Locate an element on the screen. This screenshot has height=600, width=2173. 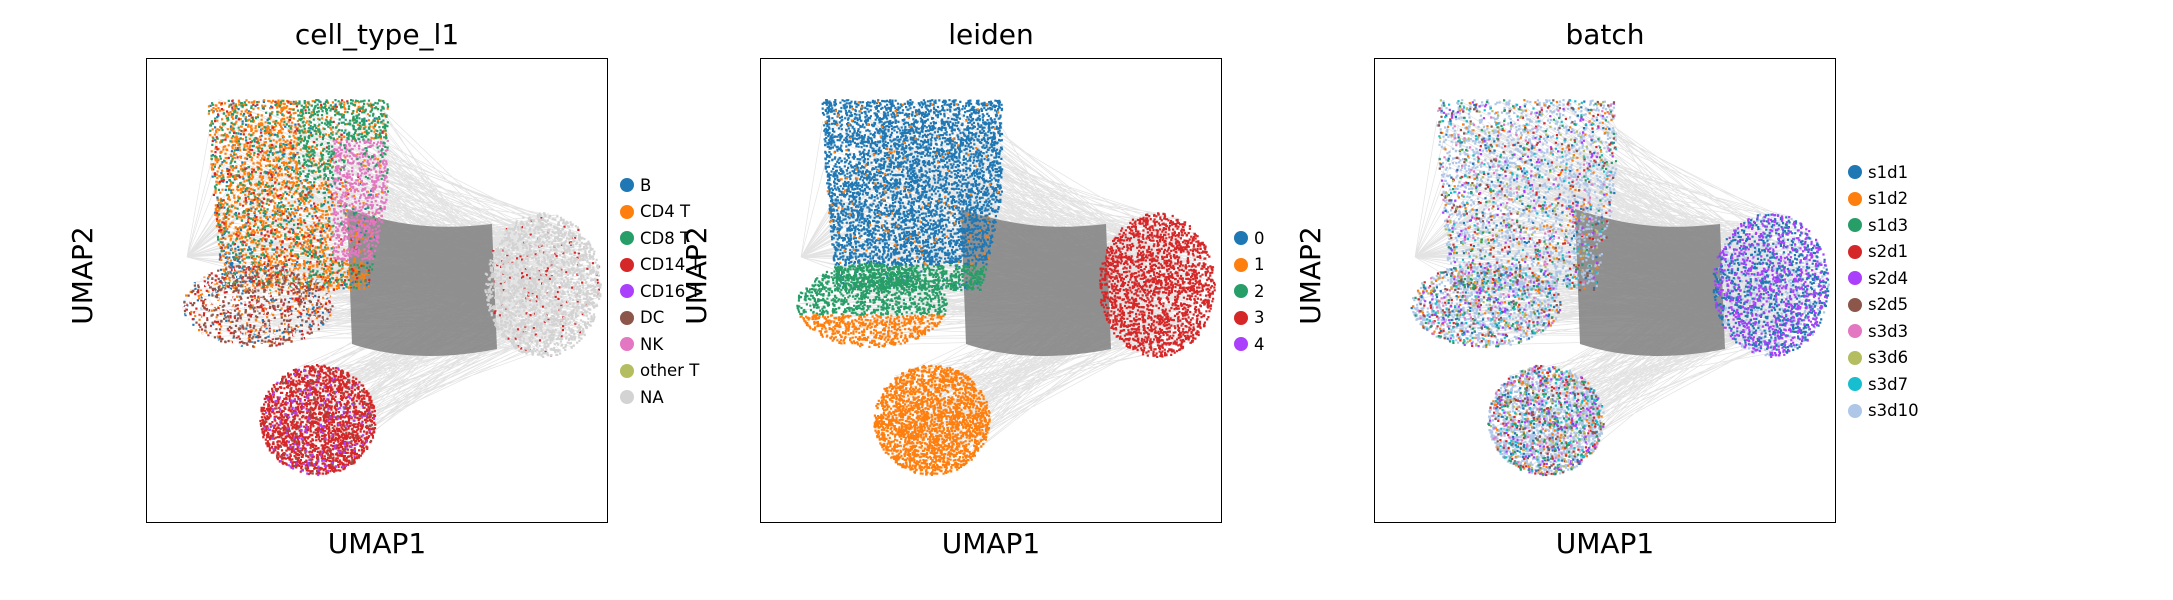
legend-item: CD14 T is located at coordinates (660, 265).